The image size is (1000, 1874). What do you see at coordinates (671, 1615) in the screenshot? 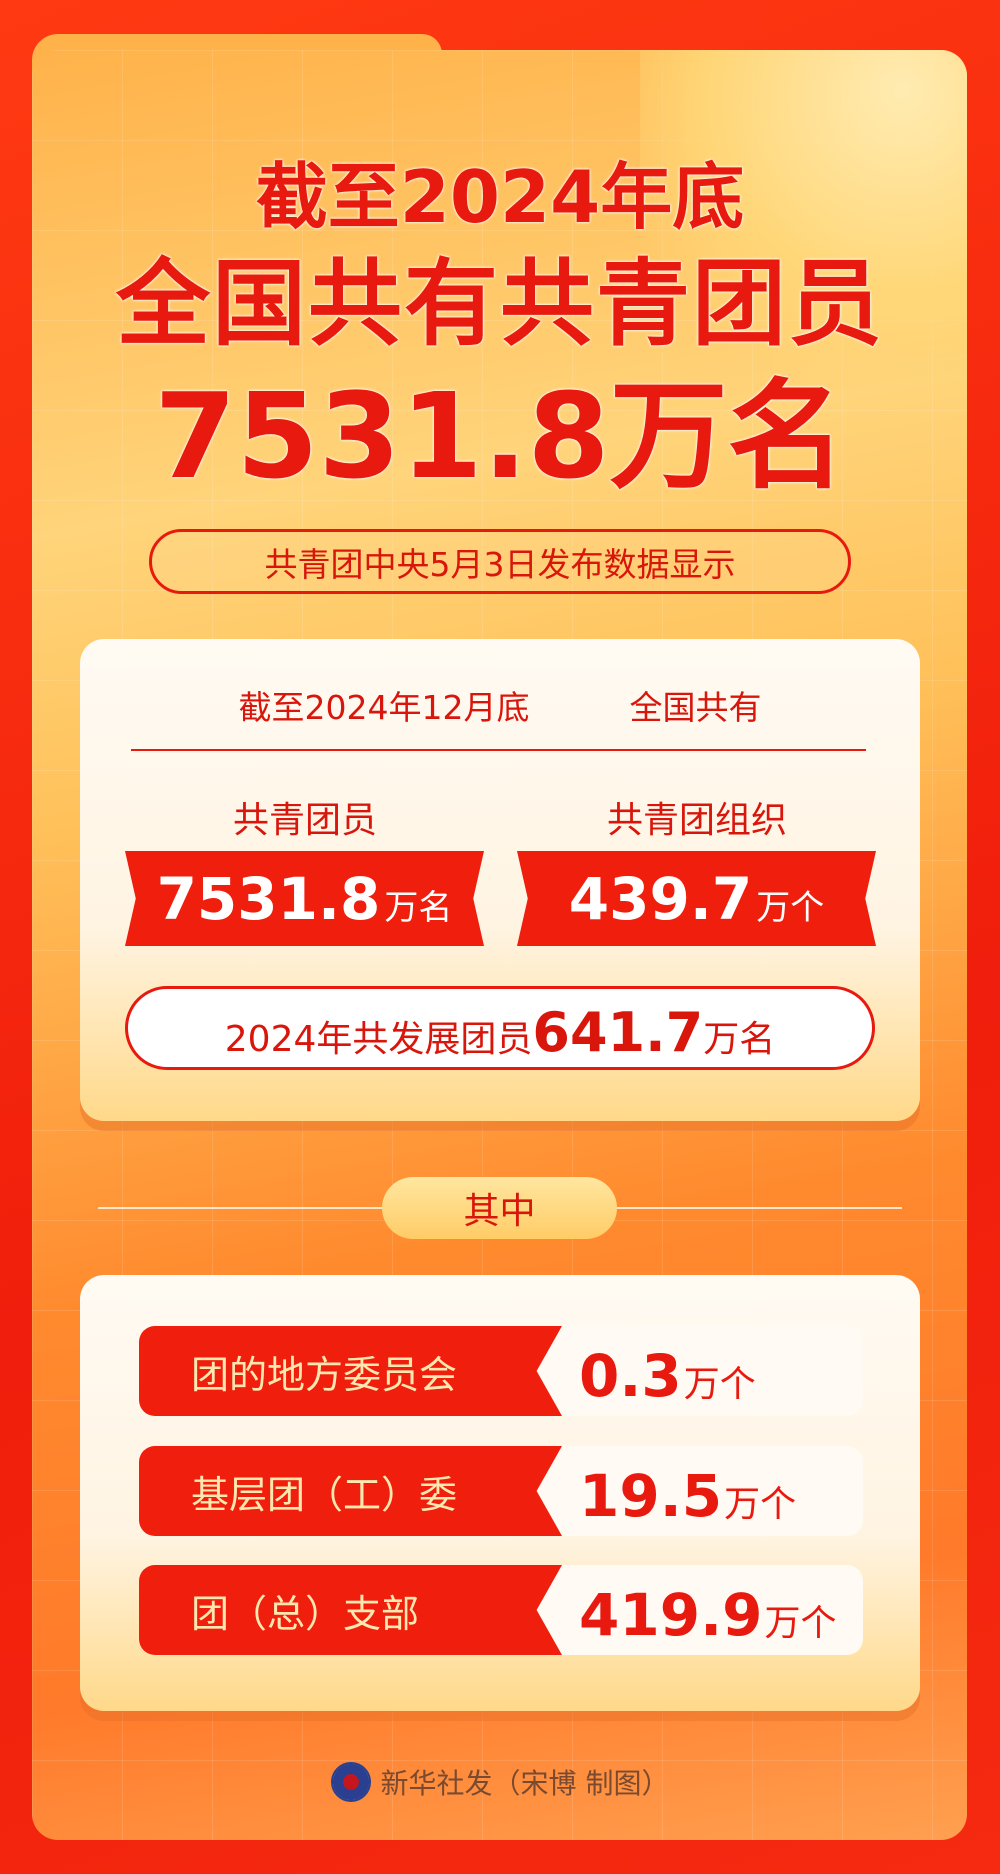
I see `row-value: 419.9` at bounding box center [671, 1615].